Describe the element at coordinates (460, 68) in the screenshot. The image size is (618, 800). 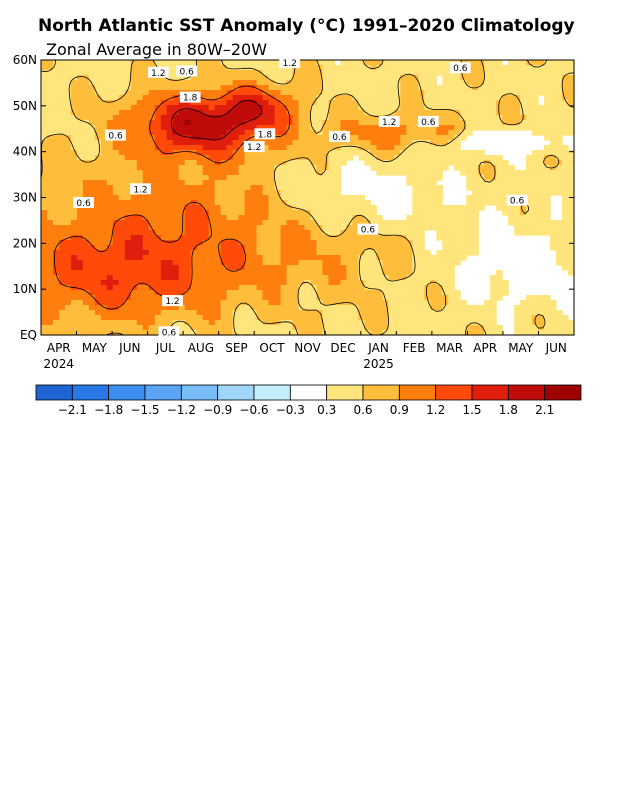
I see `contour-label-box` at that location.